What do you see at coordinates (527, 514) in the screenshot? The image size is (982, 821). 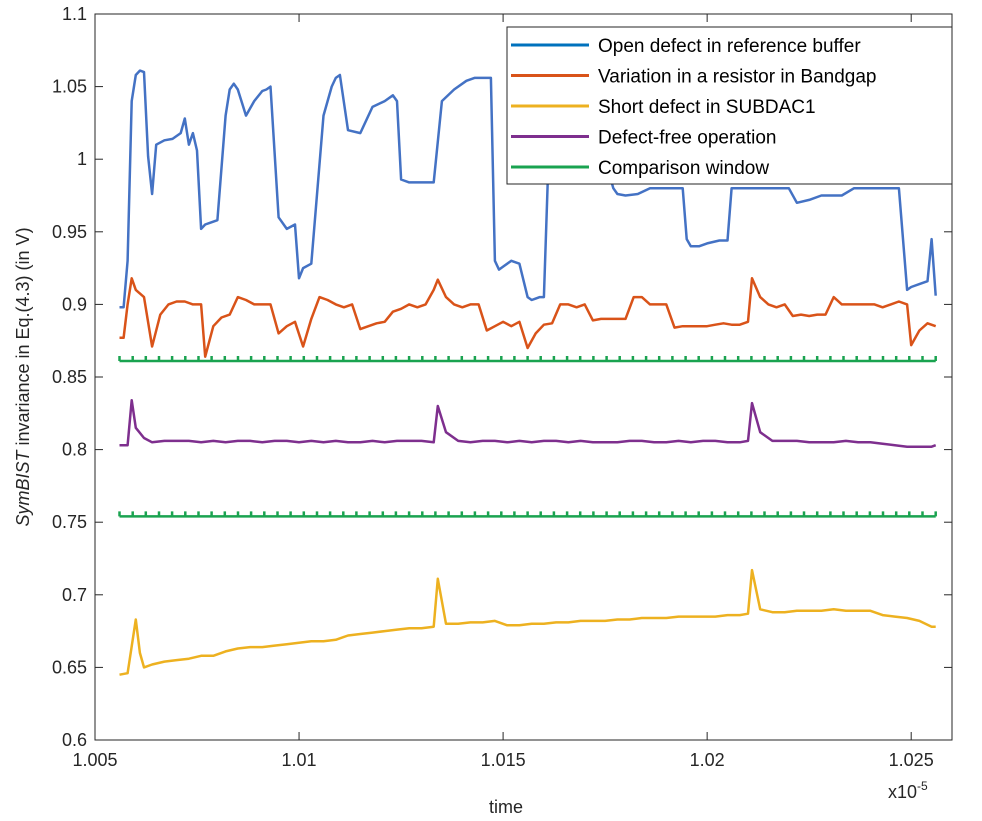 I see `comparison-window-lower-line` at bounding box center [527, 514].